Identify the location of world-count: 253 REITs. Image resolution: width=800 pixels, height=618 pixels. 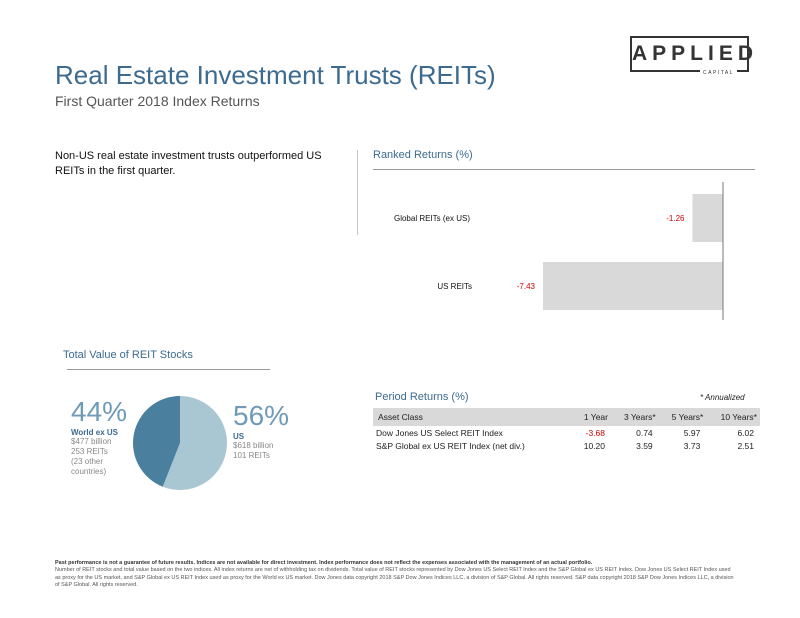
(89, 451).